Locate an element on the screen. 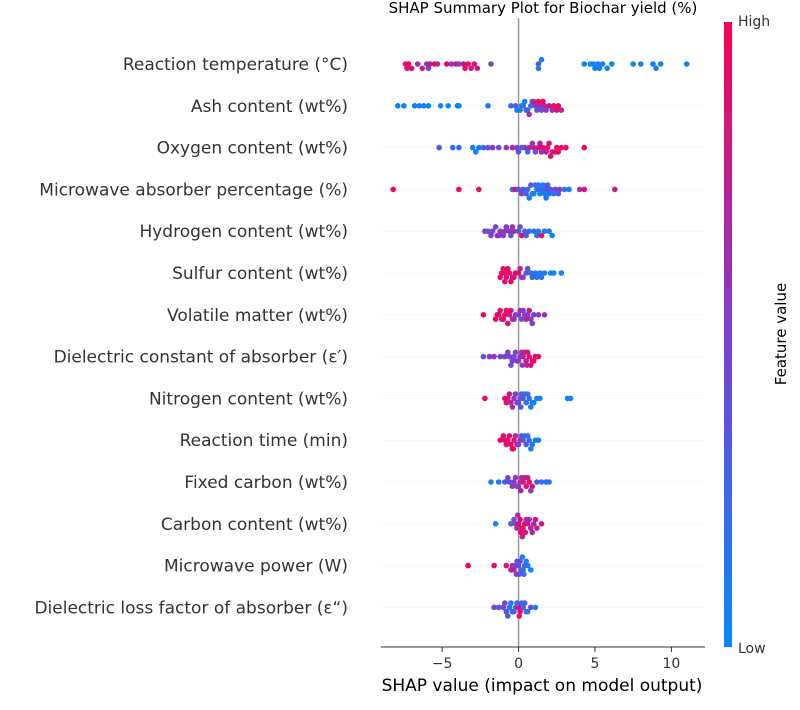  feature-label: Microwave power (W) is located at coordinates (256, 567).